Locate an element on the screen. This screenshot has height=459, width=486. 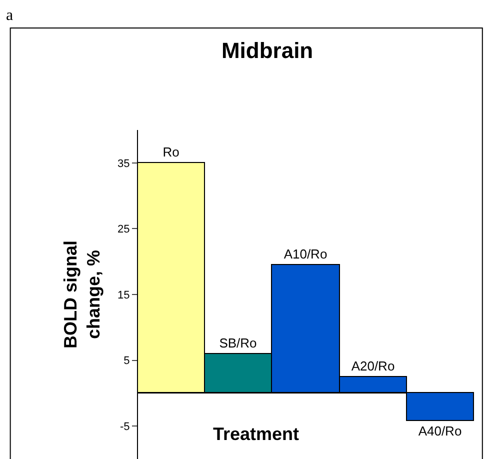
x-tick-label: A40/Ro is located at coordinates (440, 431).